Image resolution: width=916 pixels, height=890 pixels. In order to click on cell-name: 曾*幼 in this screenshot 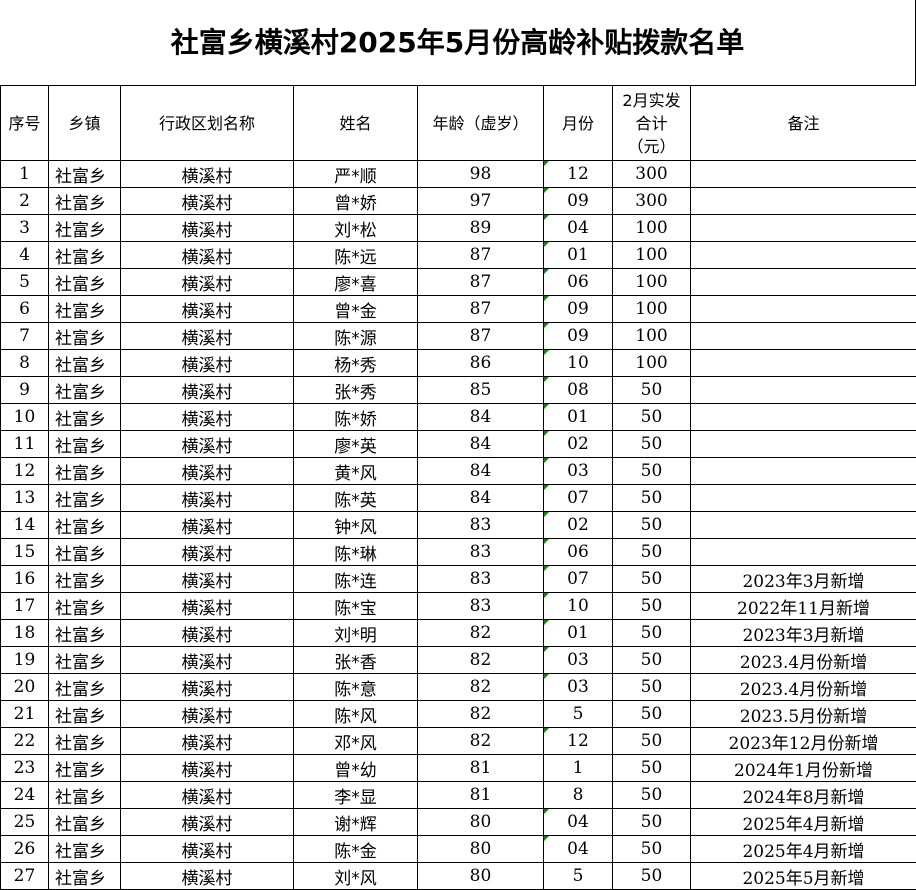, I will do `click(355, 768)`.